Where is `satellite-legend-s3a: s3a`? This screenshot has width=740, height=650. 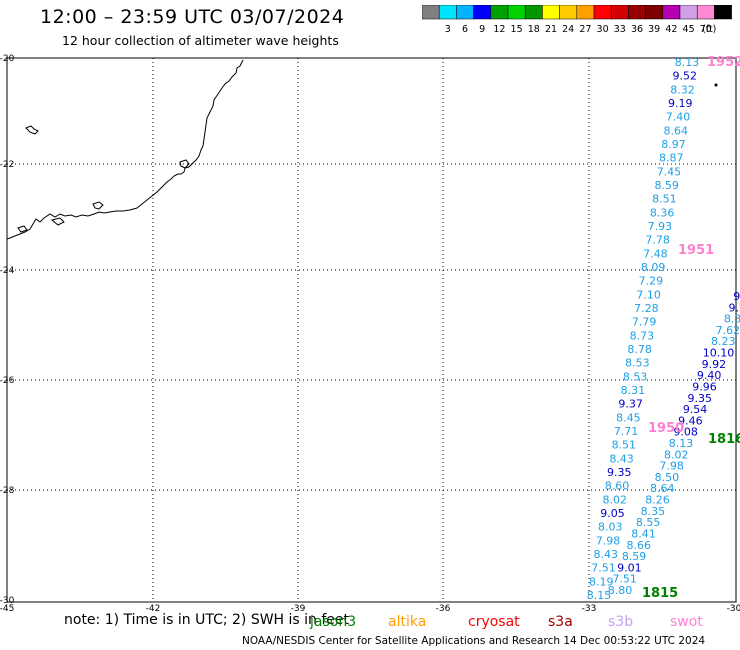
satellite-legend-s3a: s3a is located at coordinates (560, 622).